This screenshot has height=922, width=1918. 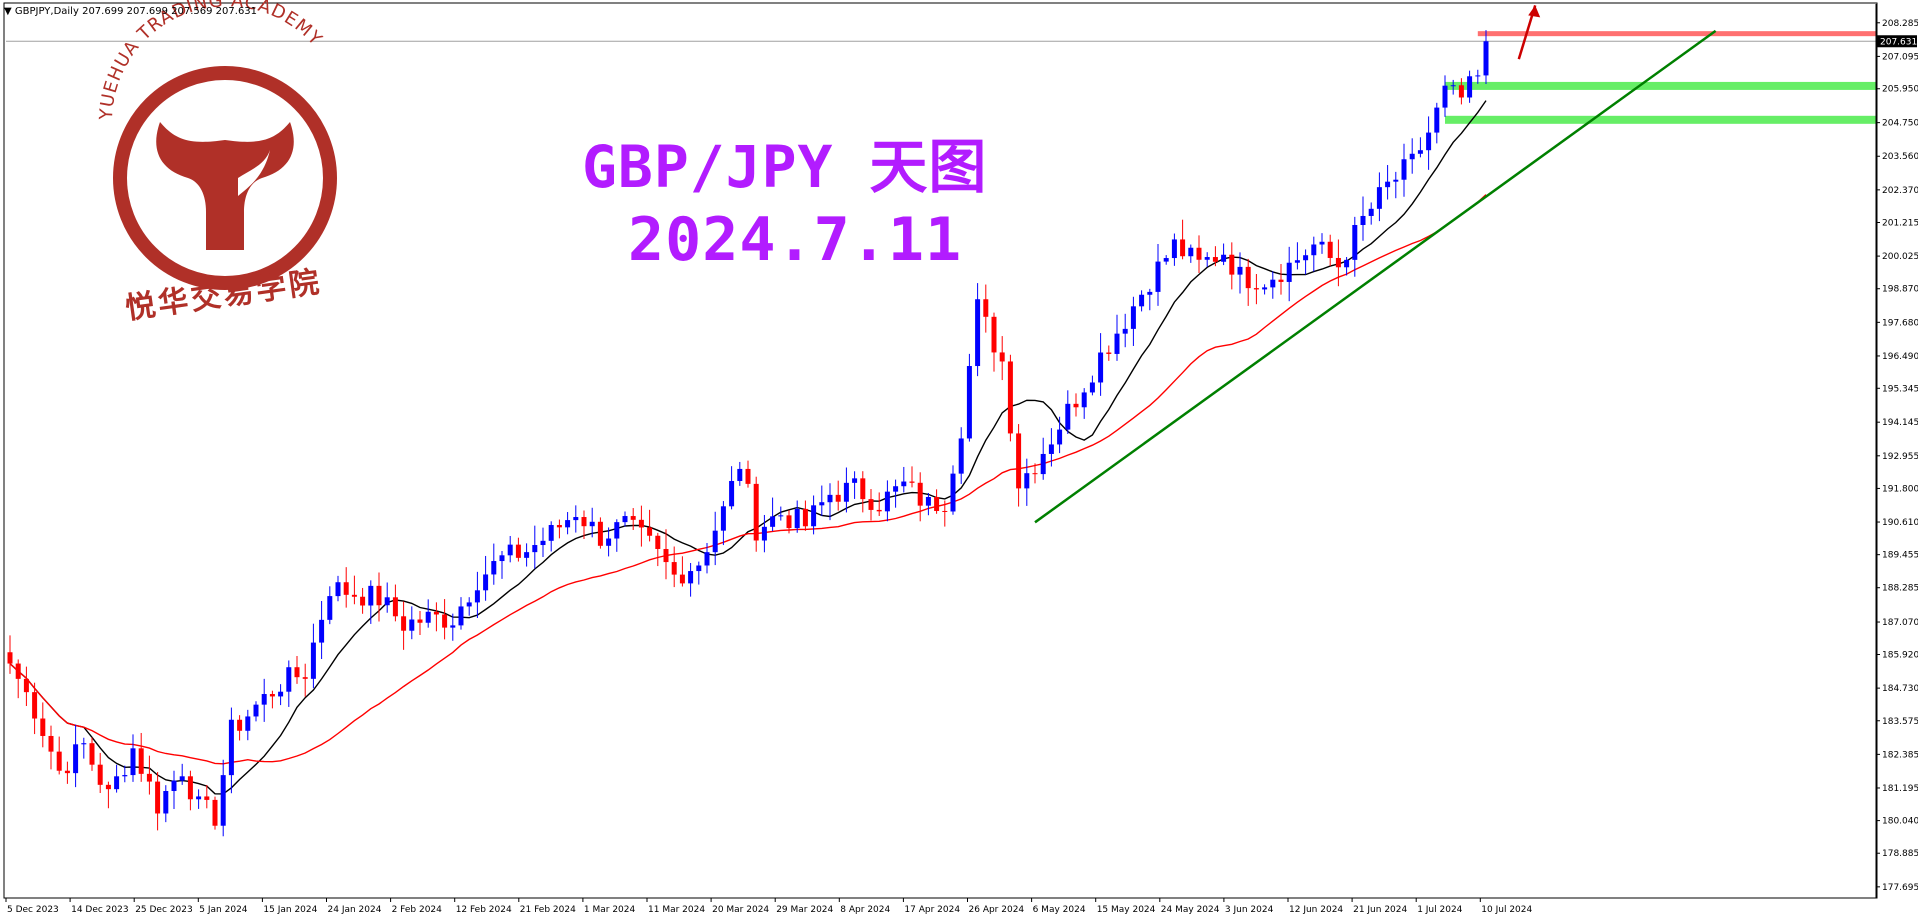 I want to click on up-arrow-head, so click(x=1534, y=11).